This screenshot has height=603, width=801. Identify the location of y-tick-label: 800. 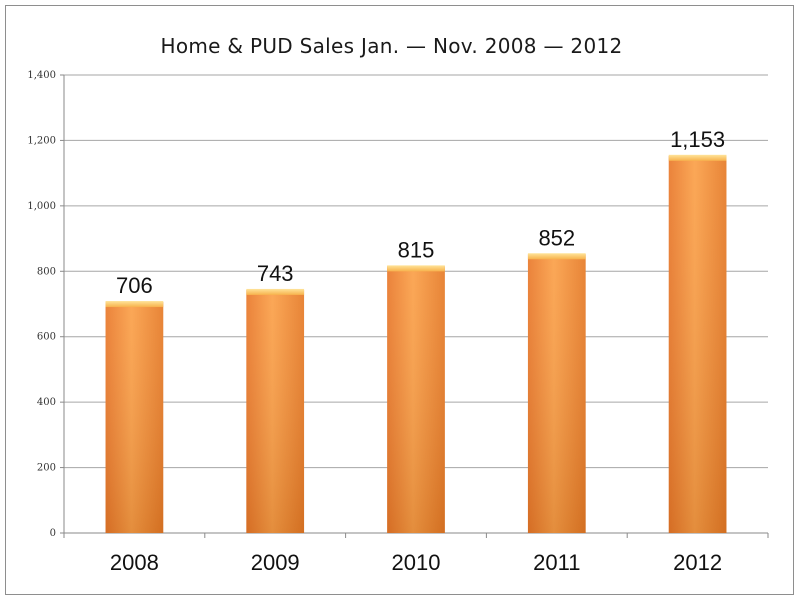
(46, 271).